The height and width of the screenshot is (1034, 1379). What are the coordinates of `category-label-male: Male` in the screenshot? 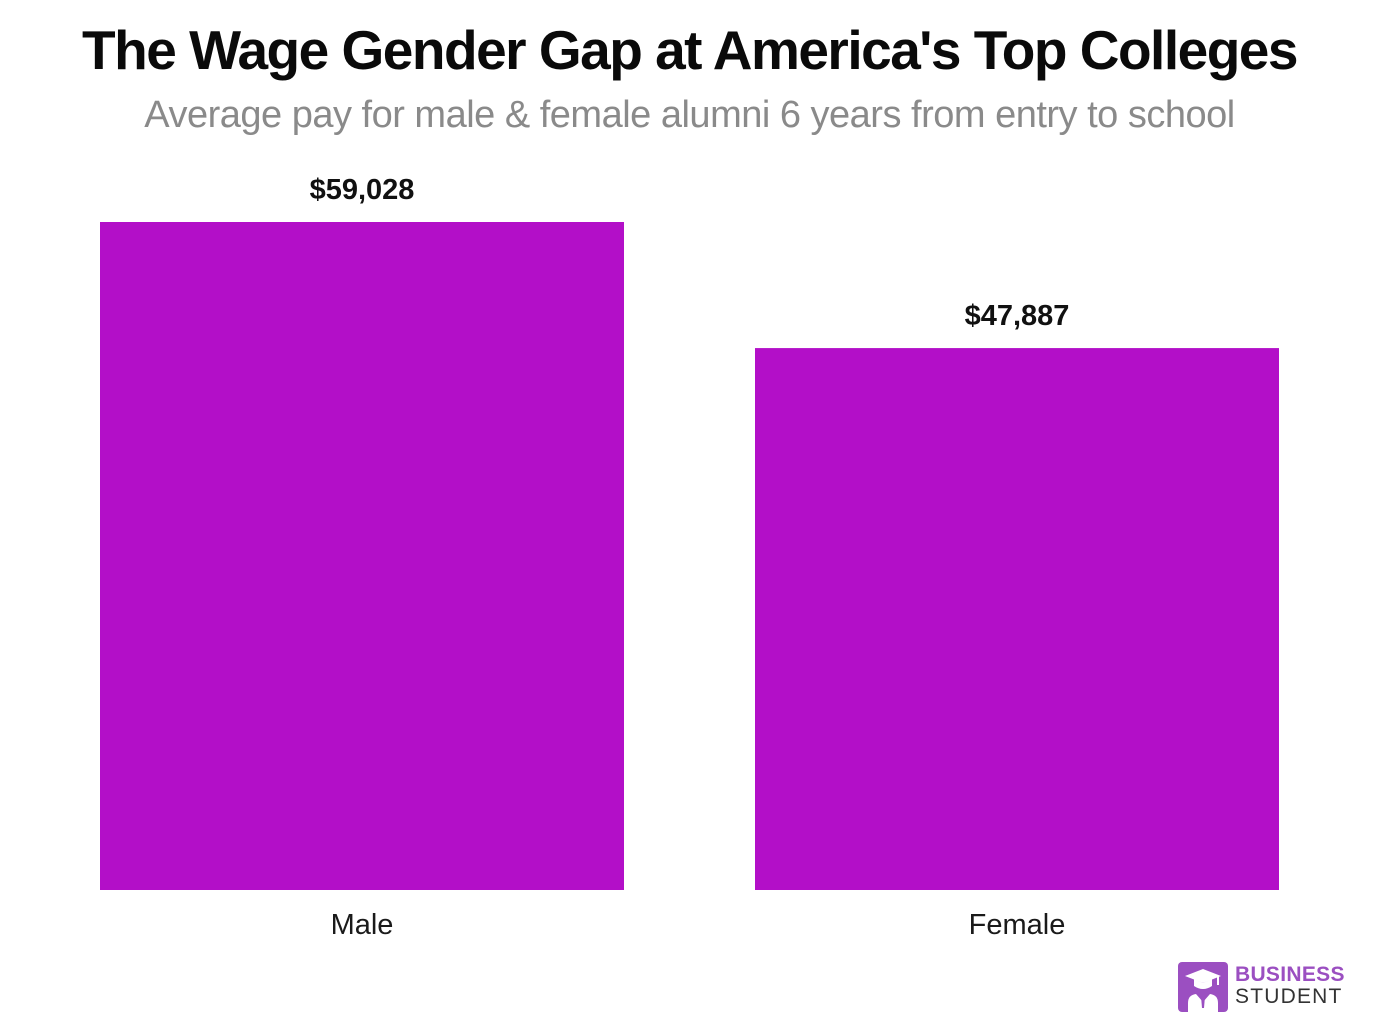 It's located at (362, 925).